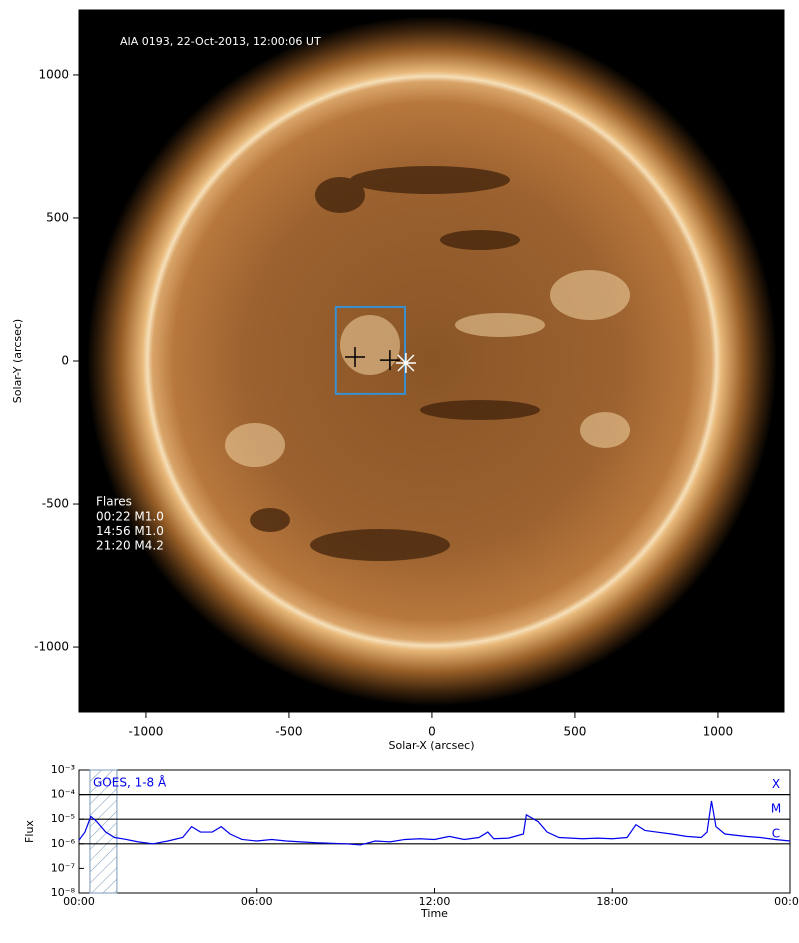 Image resolution: width=799 pixels, height=943 pixels. Describe the element at coordinates (29, 831) in the screenshot. I see `y-axis-label: Flux` at that location.